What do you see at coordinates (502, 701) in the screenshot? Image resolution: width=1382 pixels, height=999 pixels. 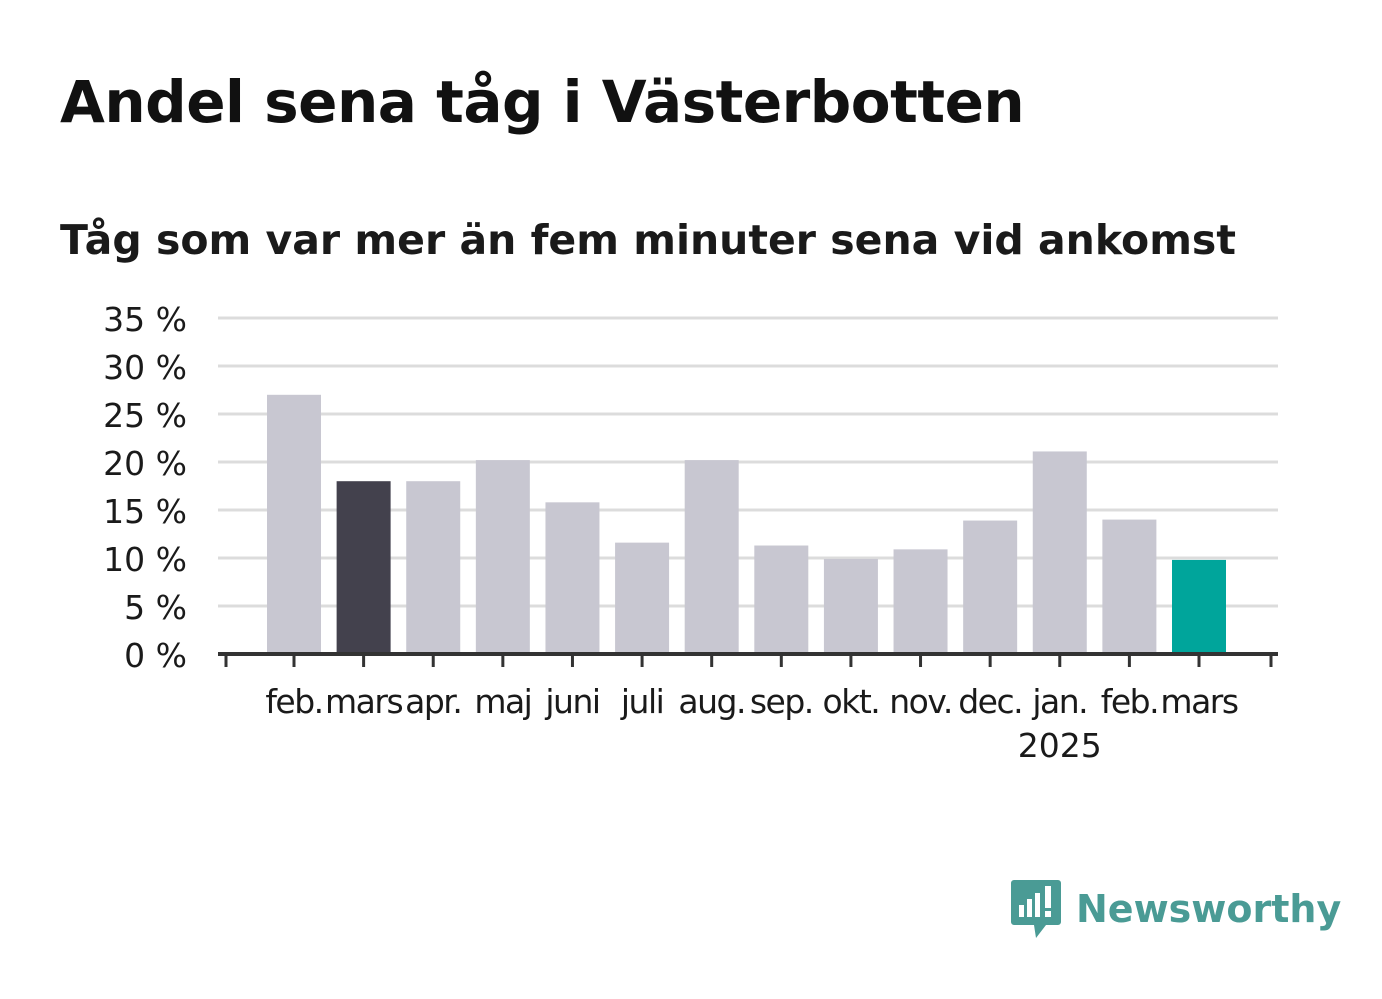 I see `x-tick-label: maj` at bounding box center [502, 701].